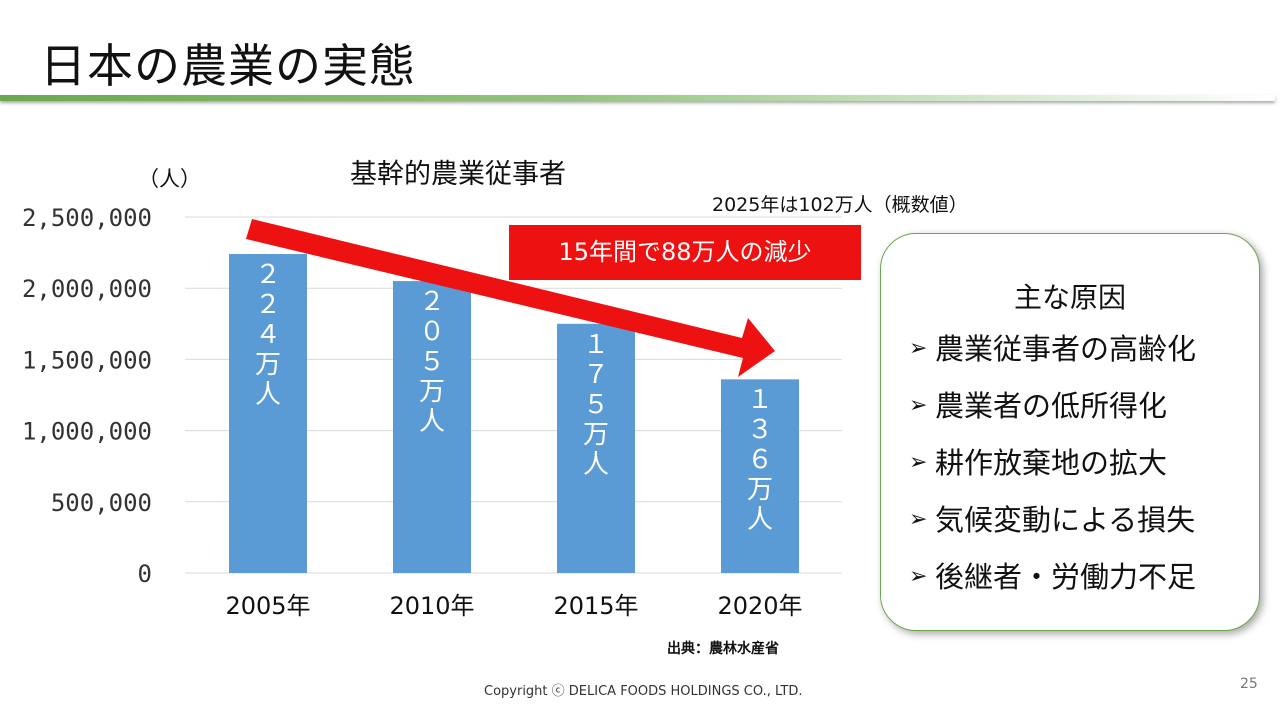 The height and width of the screenshot is (720, 1280). Describe the element at coordinates (267, 335) in the screenshot. I see `bar-data-label: ２２４万人` at that location.